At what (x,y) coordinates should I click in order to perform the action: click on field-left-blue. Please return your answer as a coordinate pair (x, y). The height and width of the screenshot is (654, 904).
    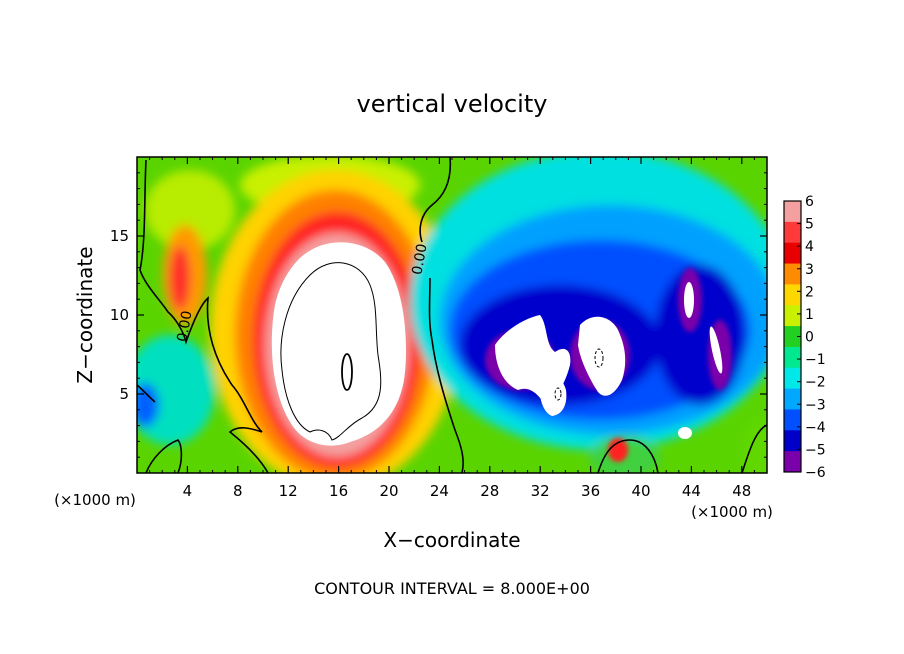
    Looking at the image, I should click on (148, 405).